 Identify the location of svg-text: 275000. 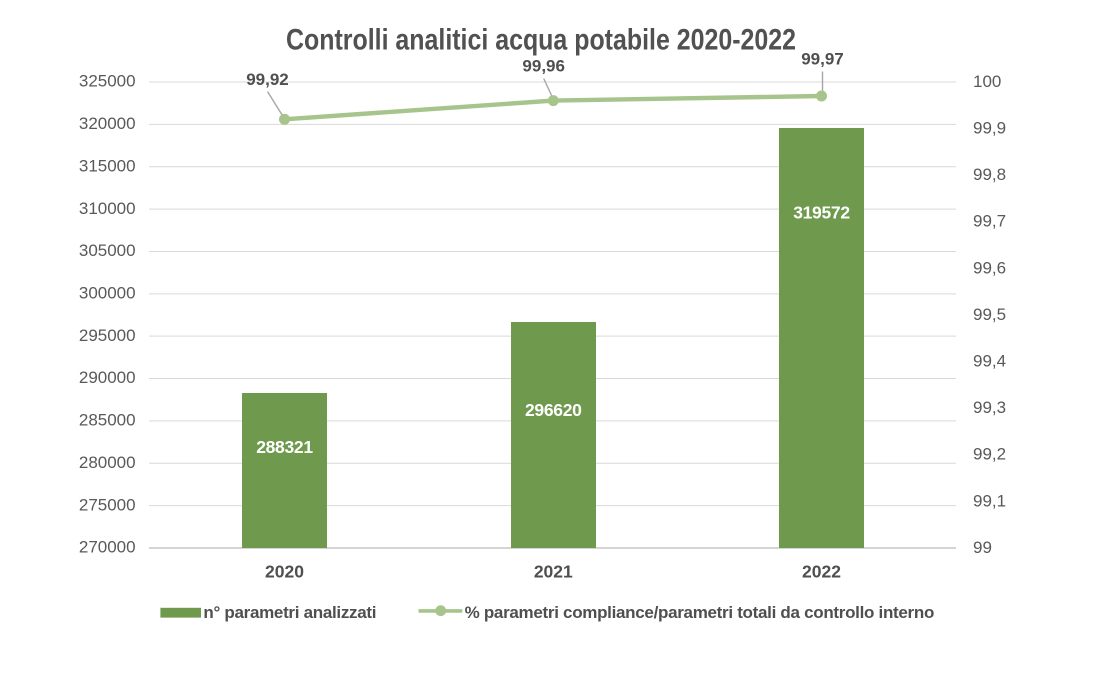
(107, 504).